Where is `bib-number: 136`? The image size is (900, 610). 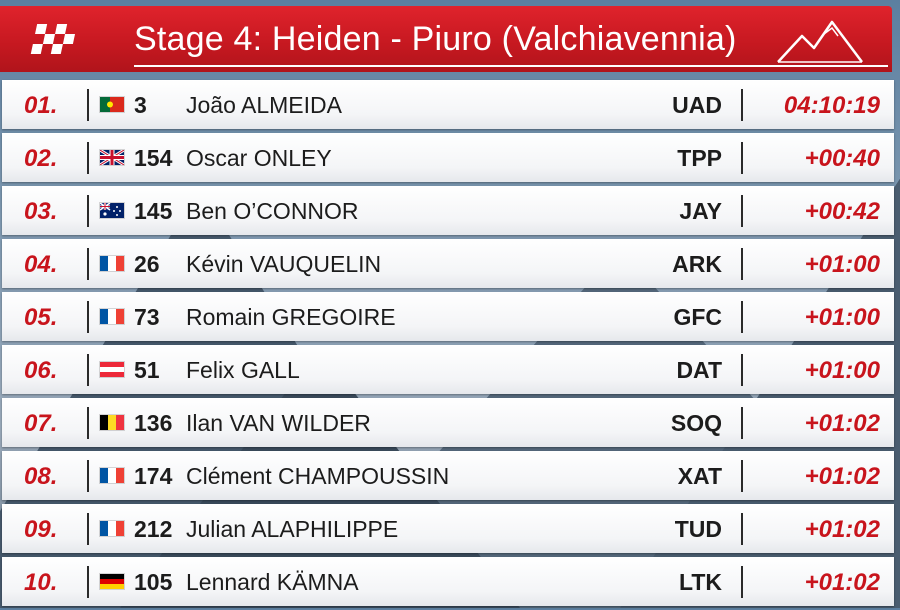 bib-number: 136 is located at coordinates (153, 423).